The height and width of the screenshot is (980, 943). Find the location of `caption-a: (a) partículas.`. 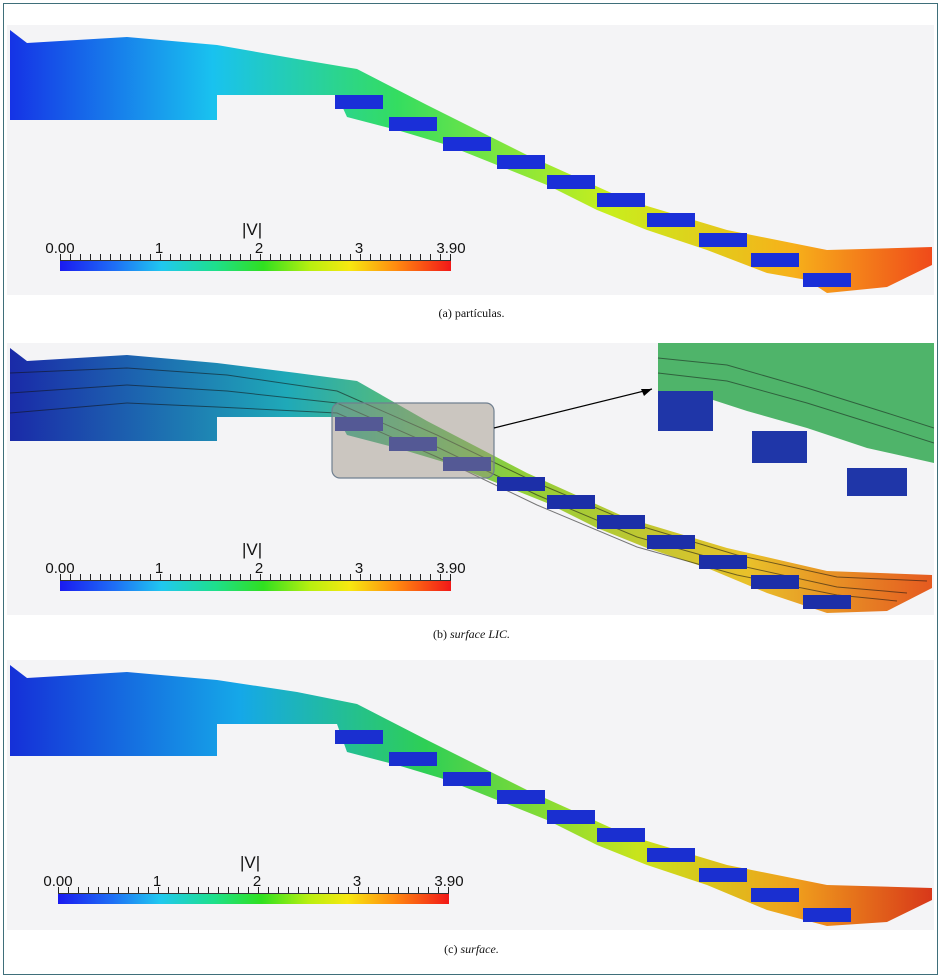

caption-a: (a) partículas. is located at coordinates (471, 313).